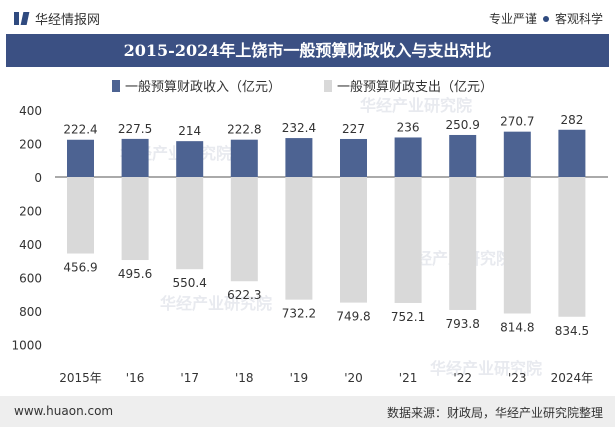 This screenshot has height=427, width=615. I want to click on top-bar: 华经情报网 专业严谨 客观科学, so click(307, 17).